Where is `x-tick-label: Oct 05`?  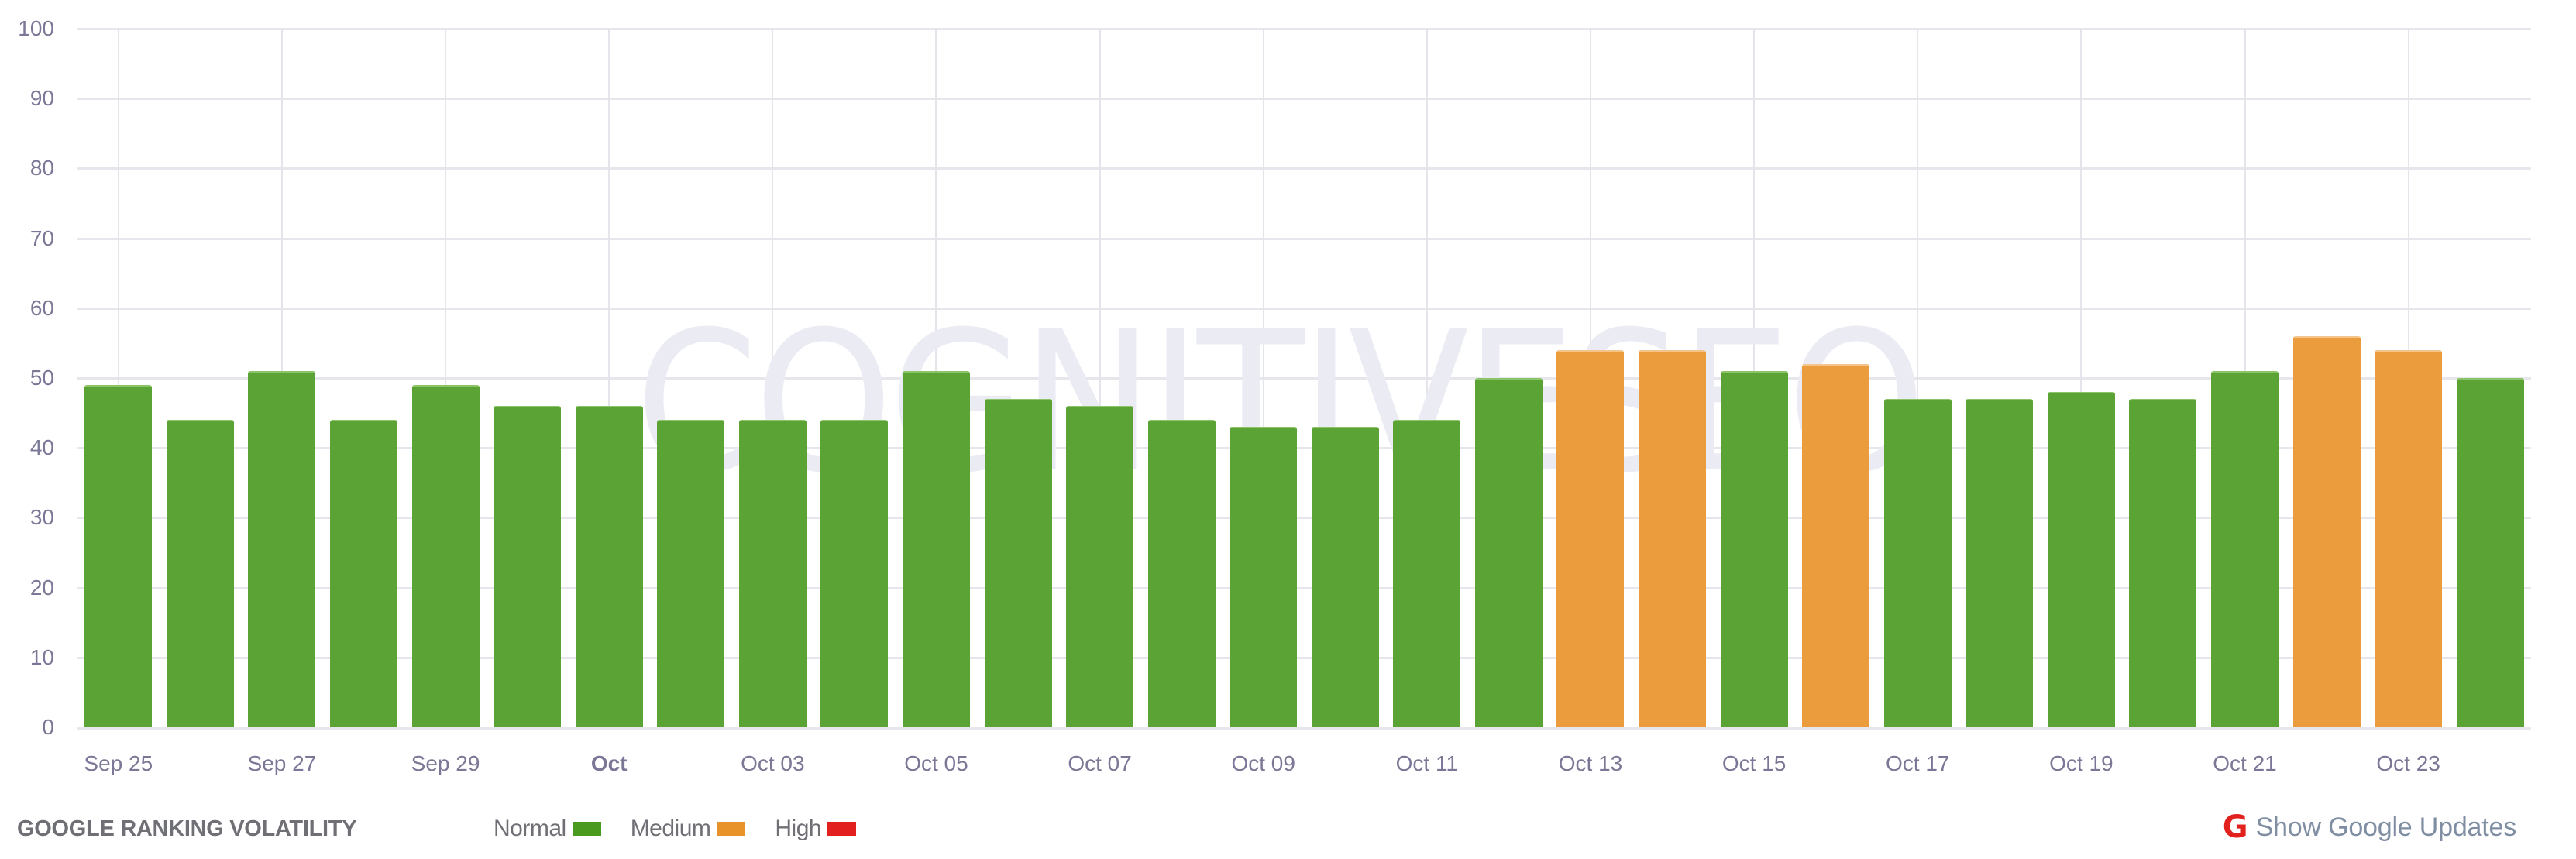 x-tick-label: Oct 05 is located at coordinates (936, 763).